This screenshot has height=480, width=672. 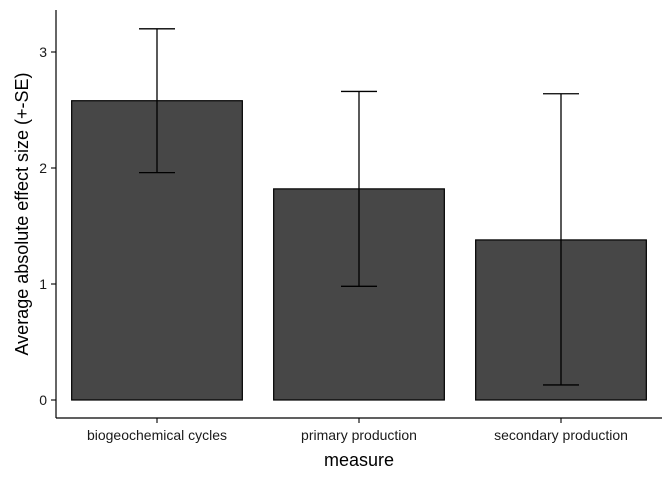 What do you see at coordinates (359, 460) in the screenshot?
I see `x-axis-title: measure` at bounding box center [359, 460].